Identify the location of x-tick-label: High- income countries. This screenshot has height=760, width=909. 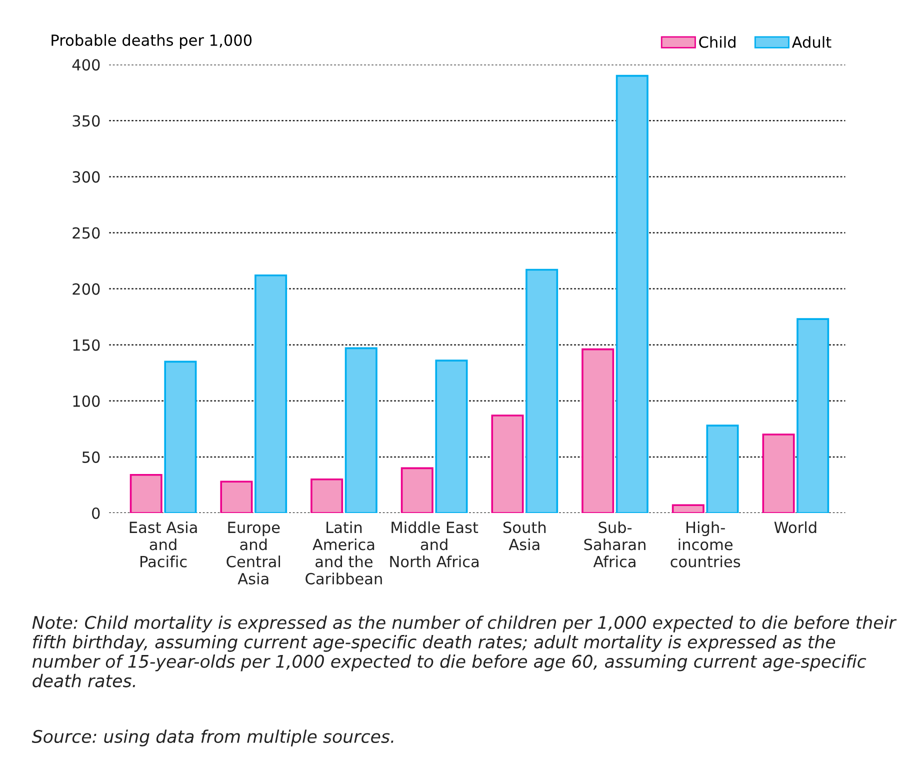
(705, 544).